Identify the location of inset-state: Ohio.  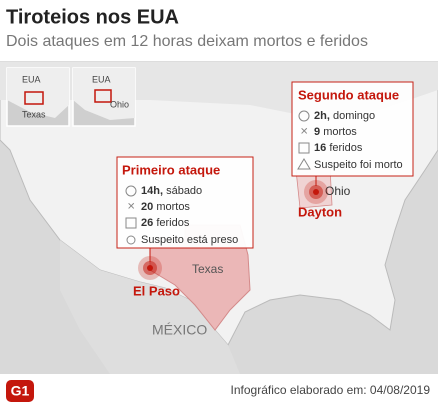
(119, 104).